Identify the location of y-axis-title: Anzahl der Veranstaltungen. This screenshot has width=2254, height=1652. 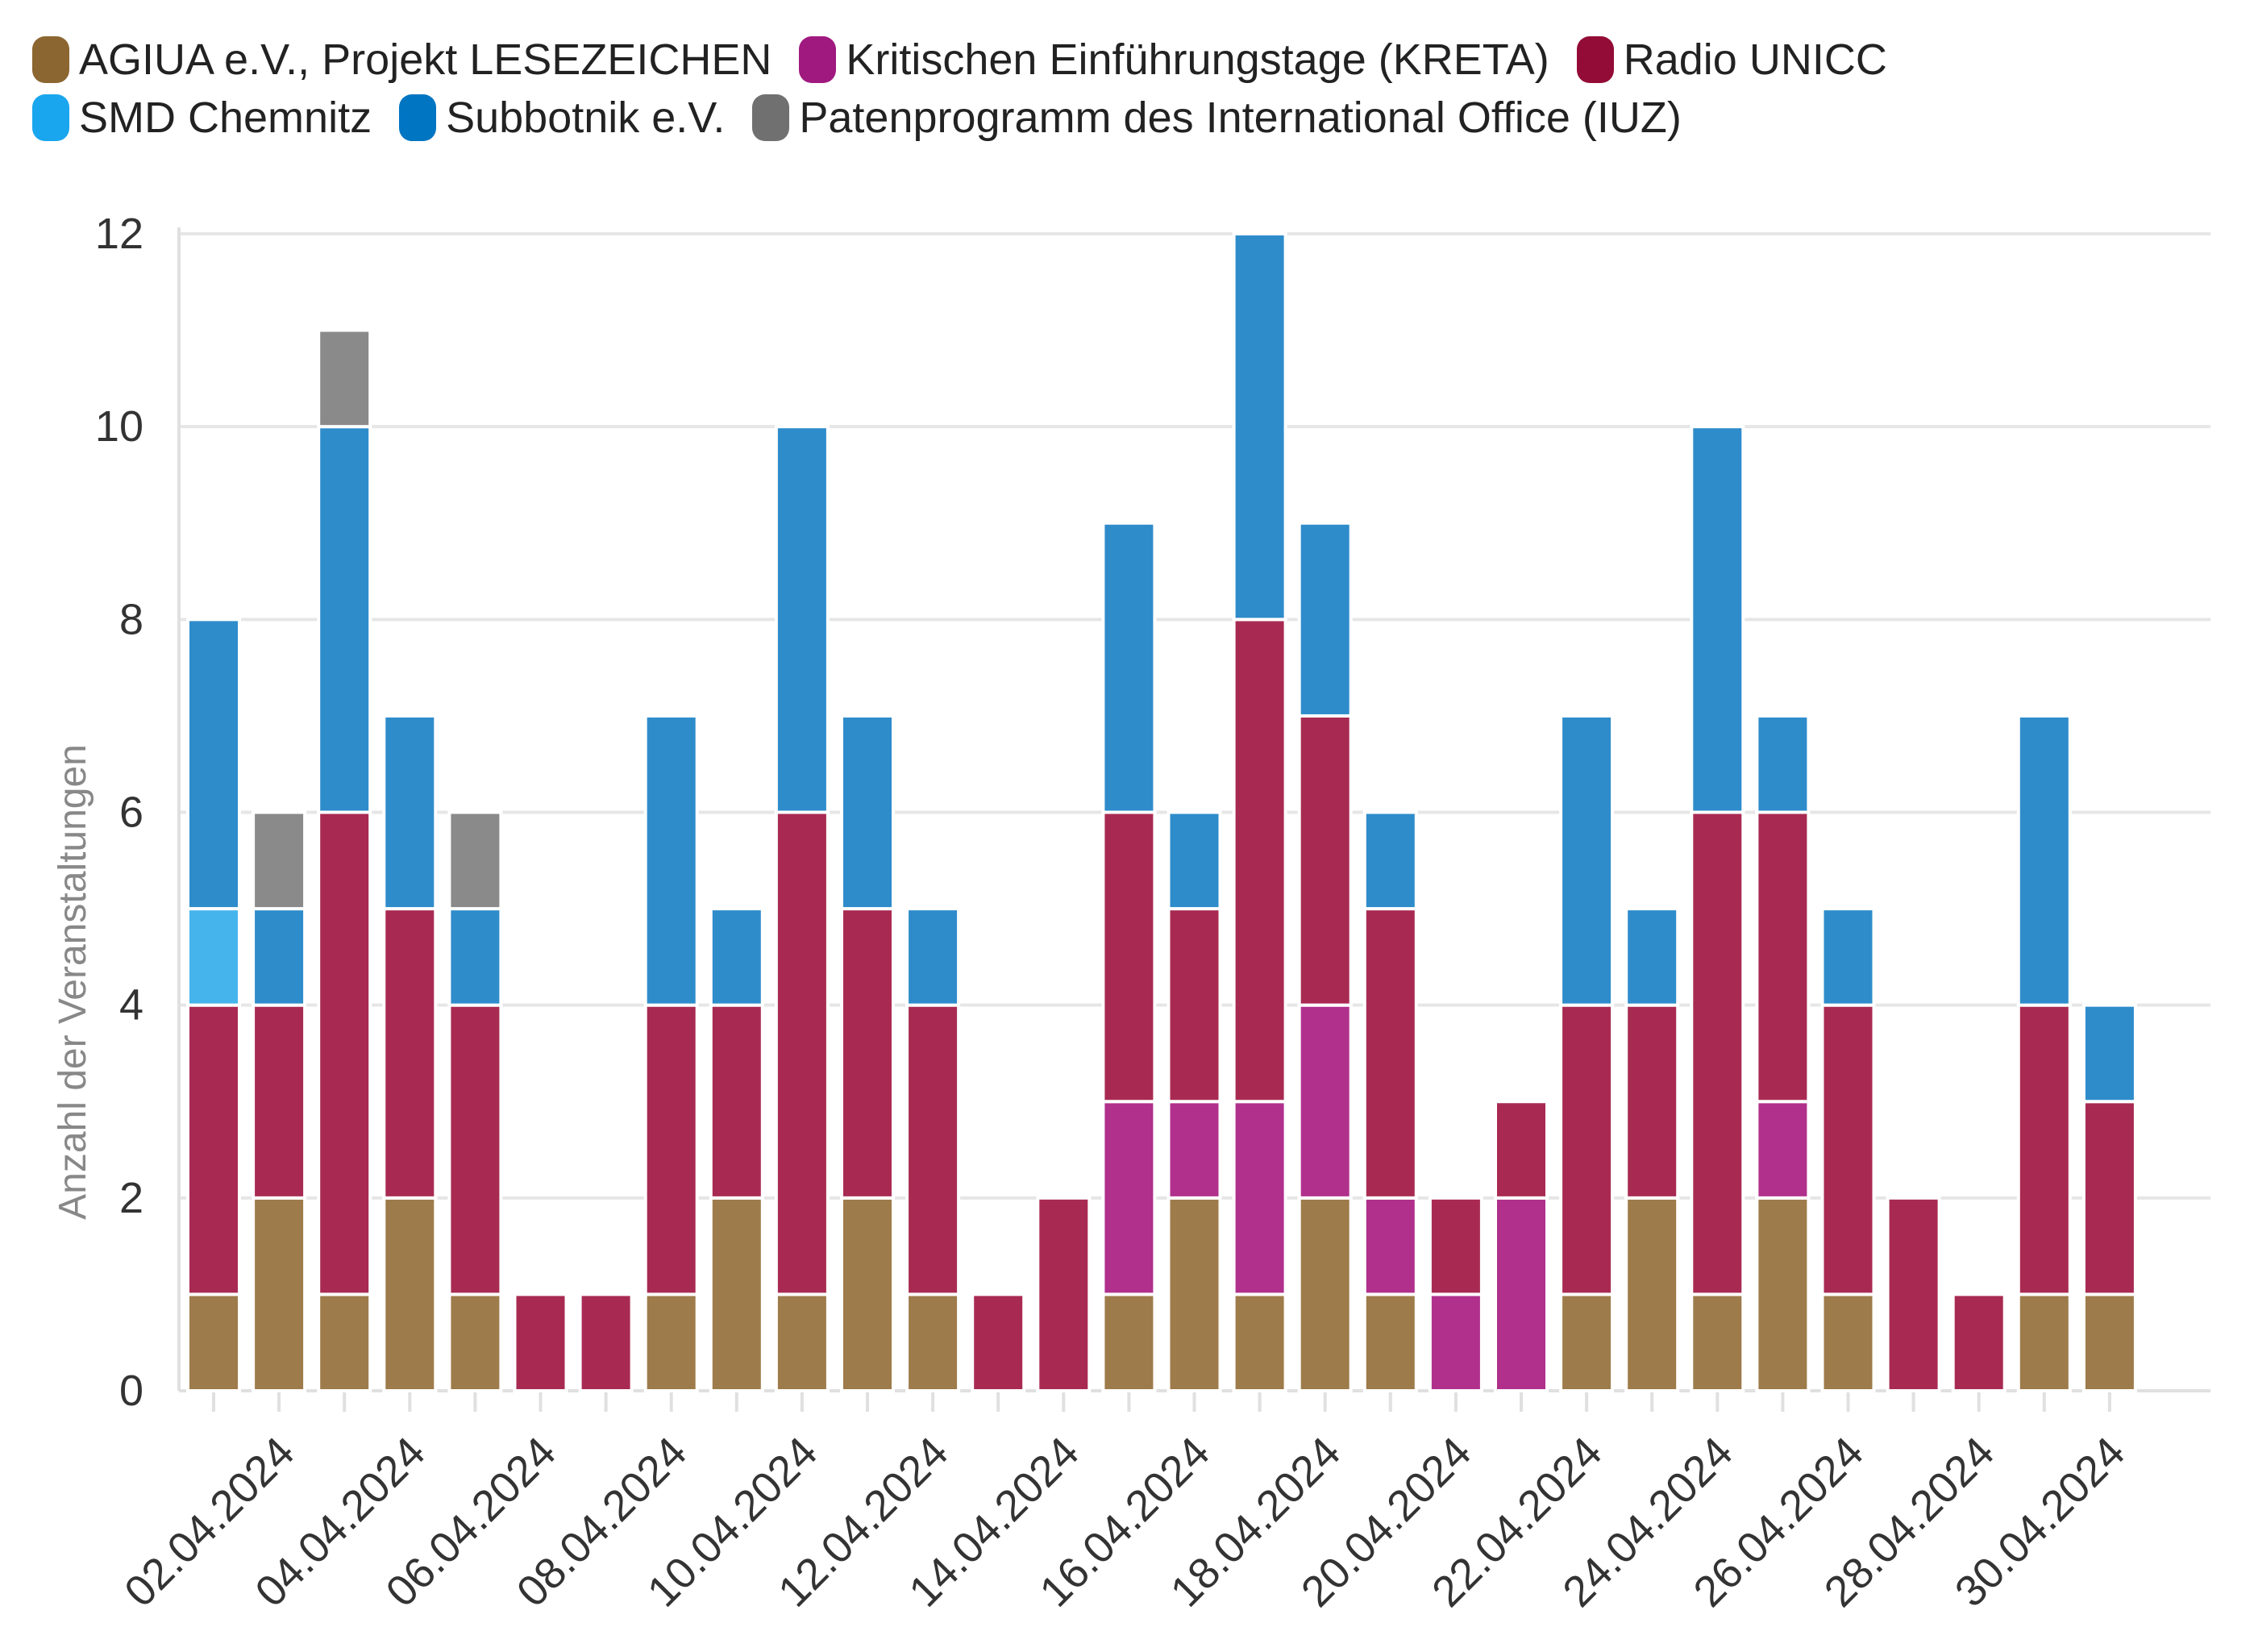
(73, 982).